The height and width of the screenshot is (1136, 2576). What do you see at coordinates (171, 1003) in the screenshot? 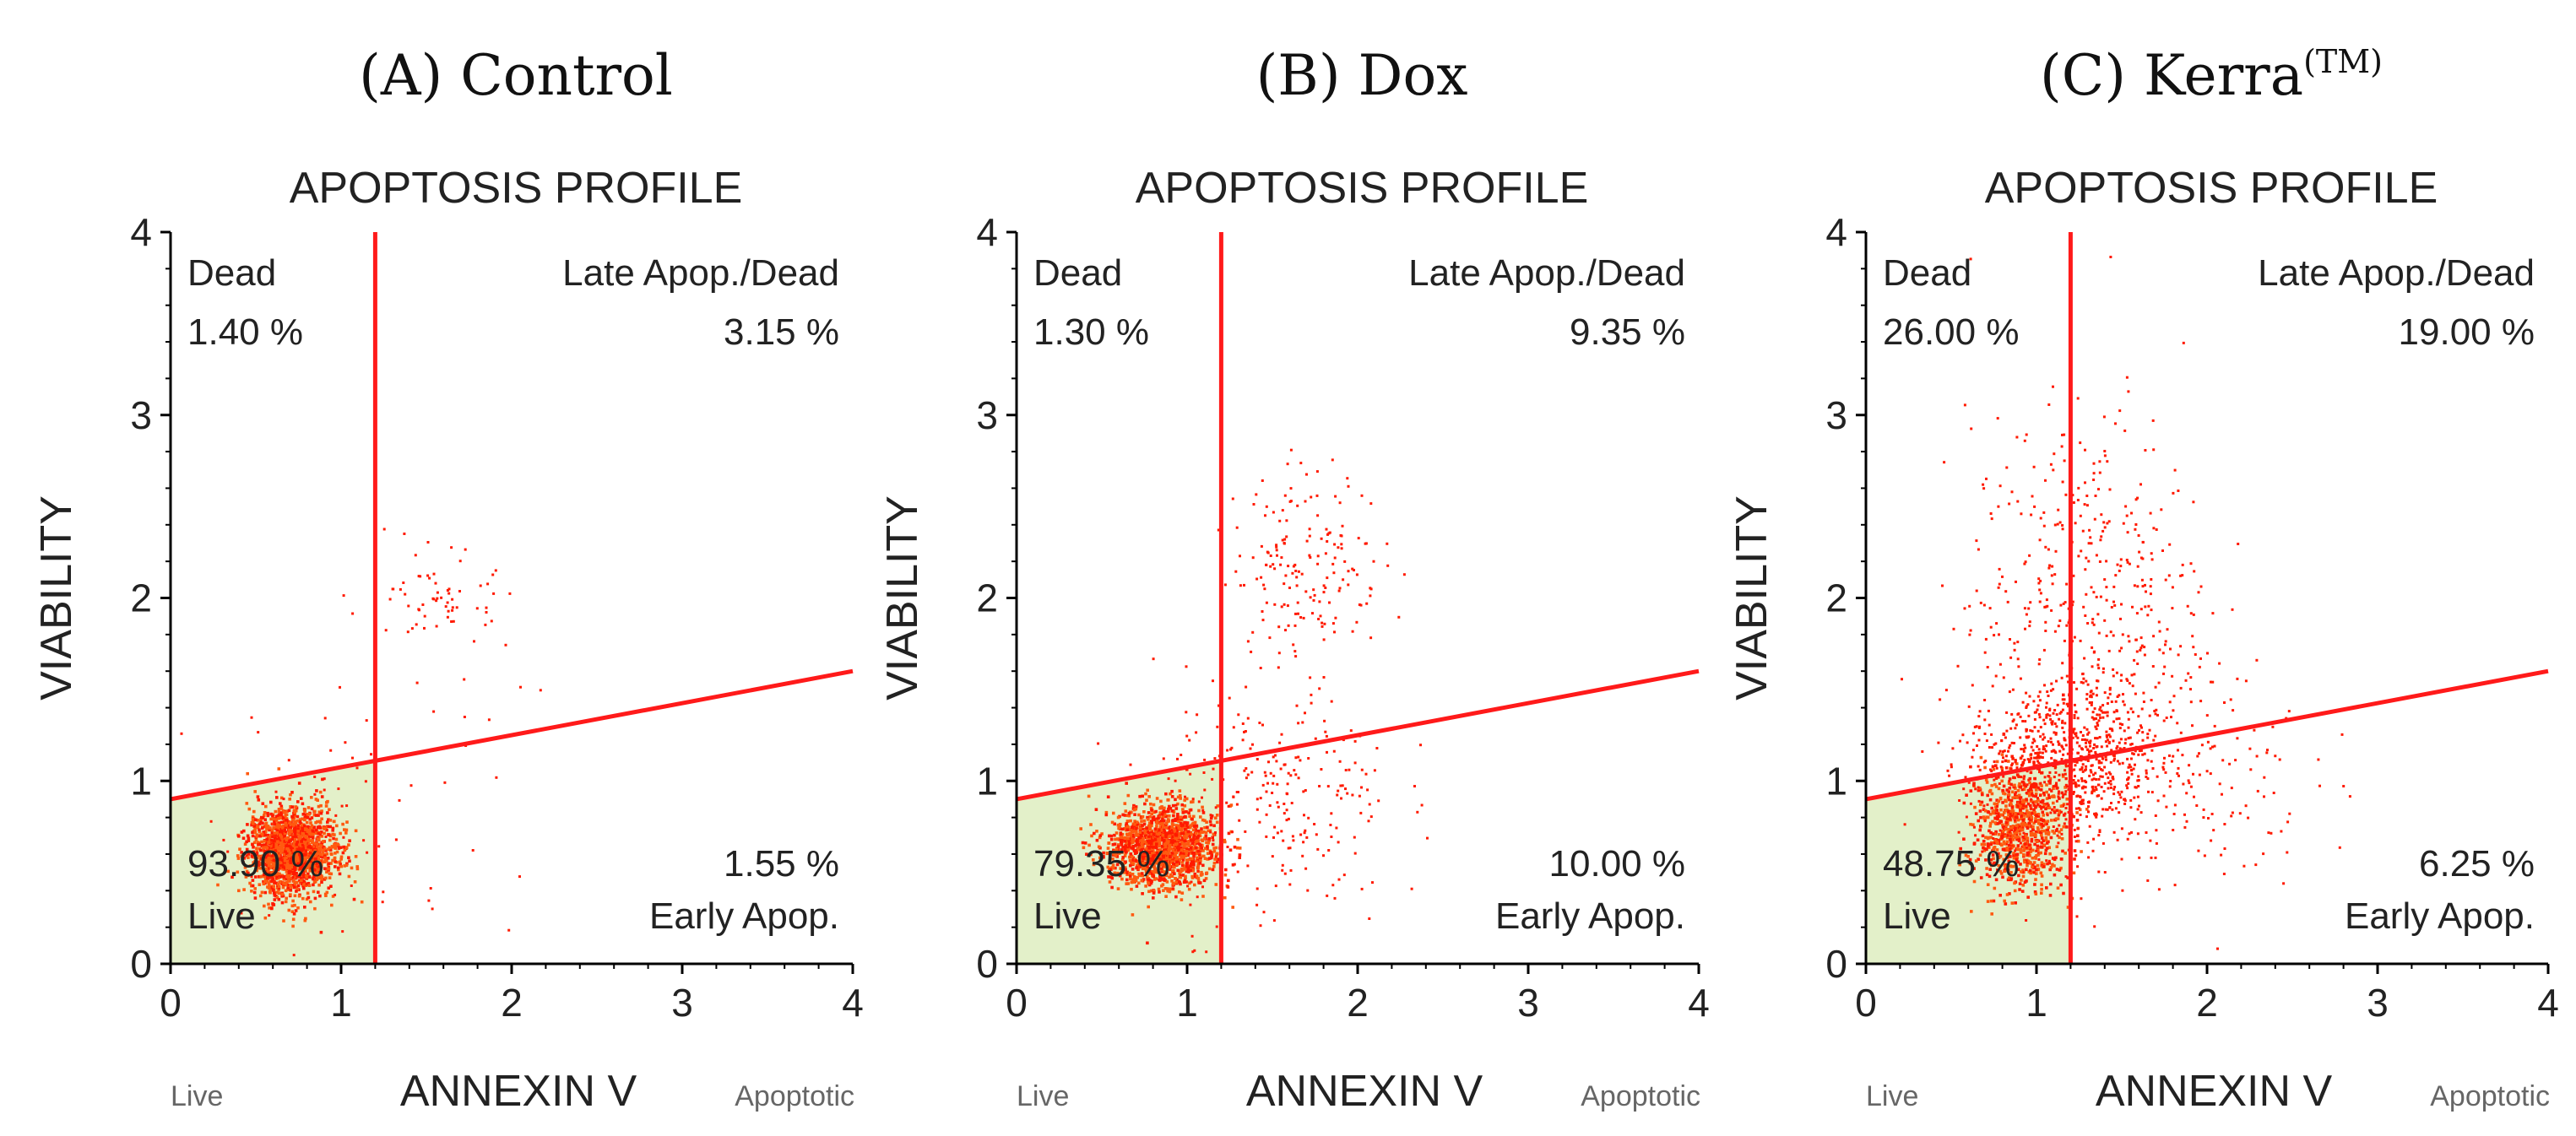
I see `x-tick-label: 0` at bounding box center [171, 1003].